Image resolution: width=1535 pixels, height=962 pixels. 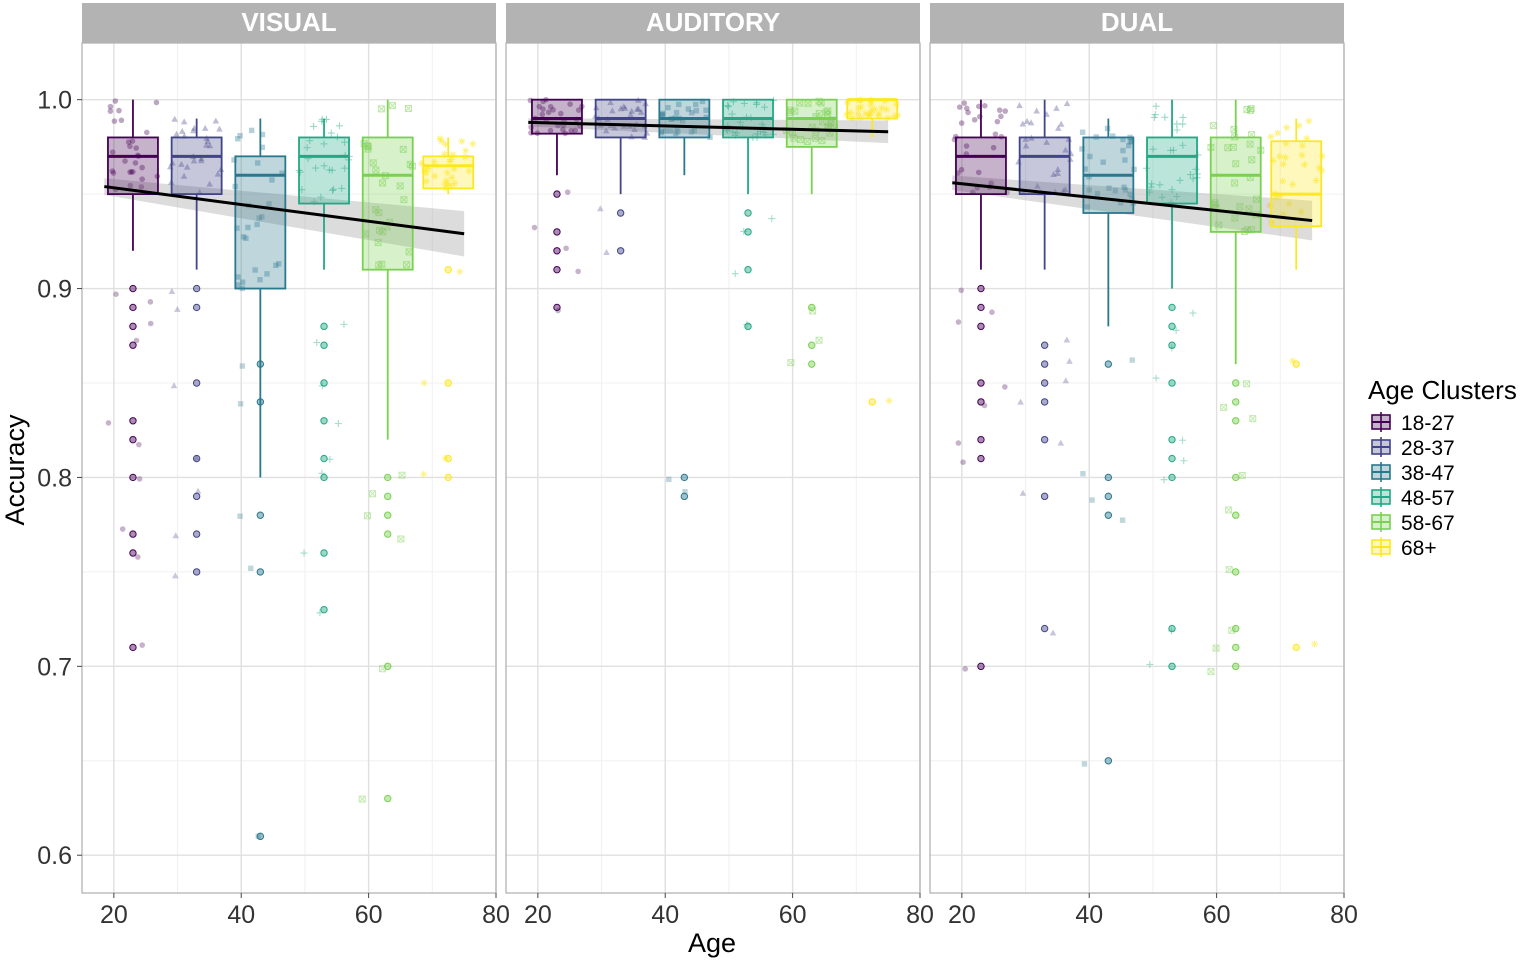 I want to click on y-axis-title: Accuracy, so click(x=15, y=470).